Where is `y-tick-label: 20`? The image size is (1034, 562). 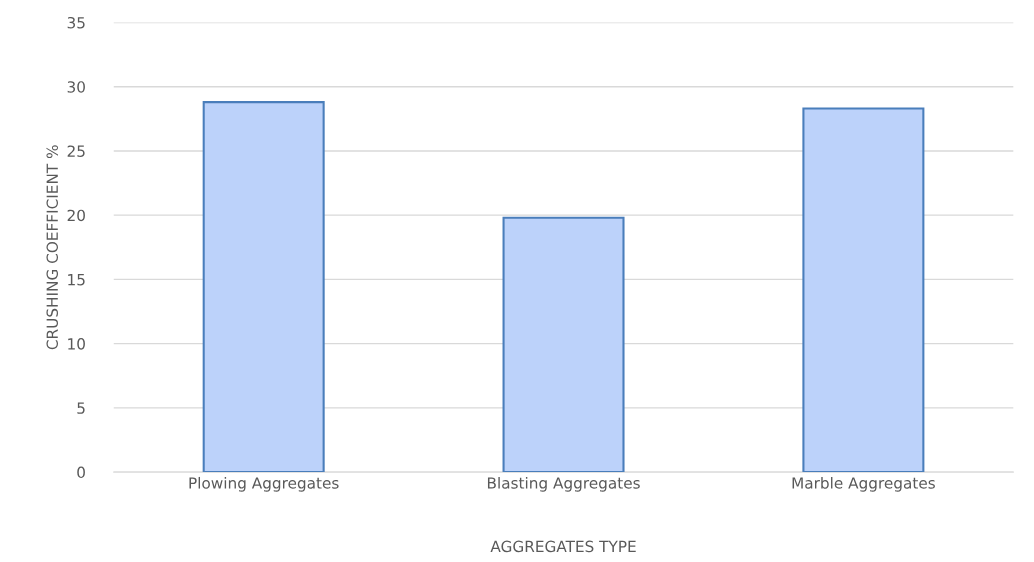 y-tick-label: 20 is located at coordinates (76, 215).